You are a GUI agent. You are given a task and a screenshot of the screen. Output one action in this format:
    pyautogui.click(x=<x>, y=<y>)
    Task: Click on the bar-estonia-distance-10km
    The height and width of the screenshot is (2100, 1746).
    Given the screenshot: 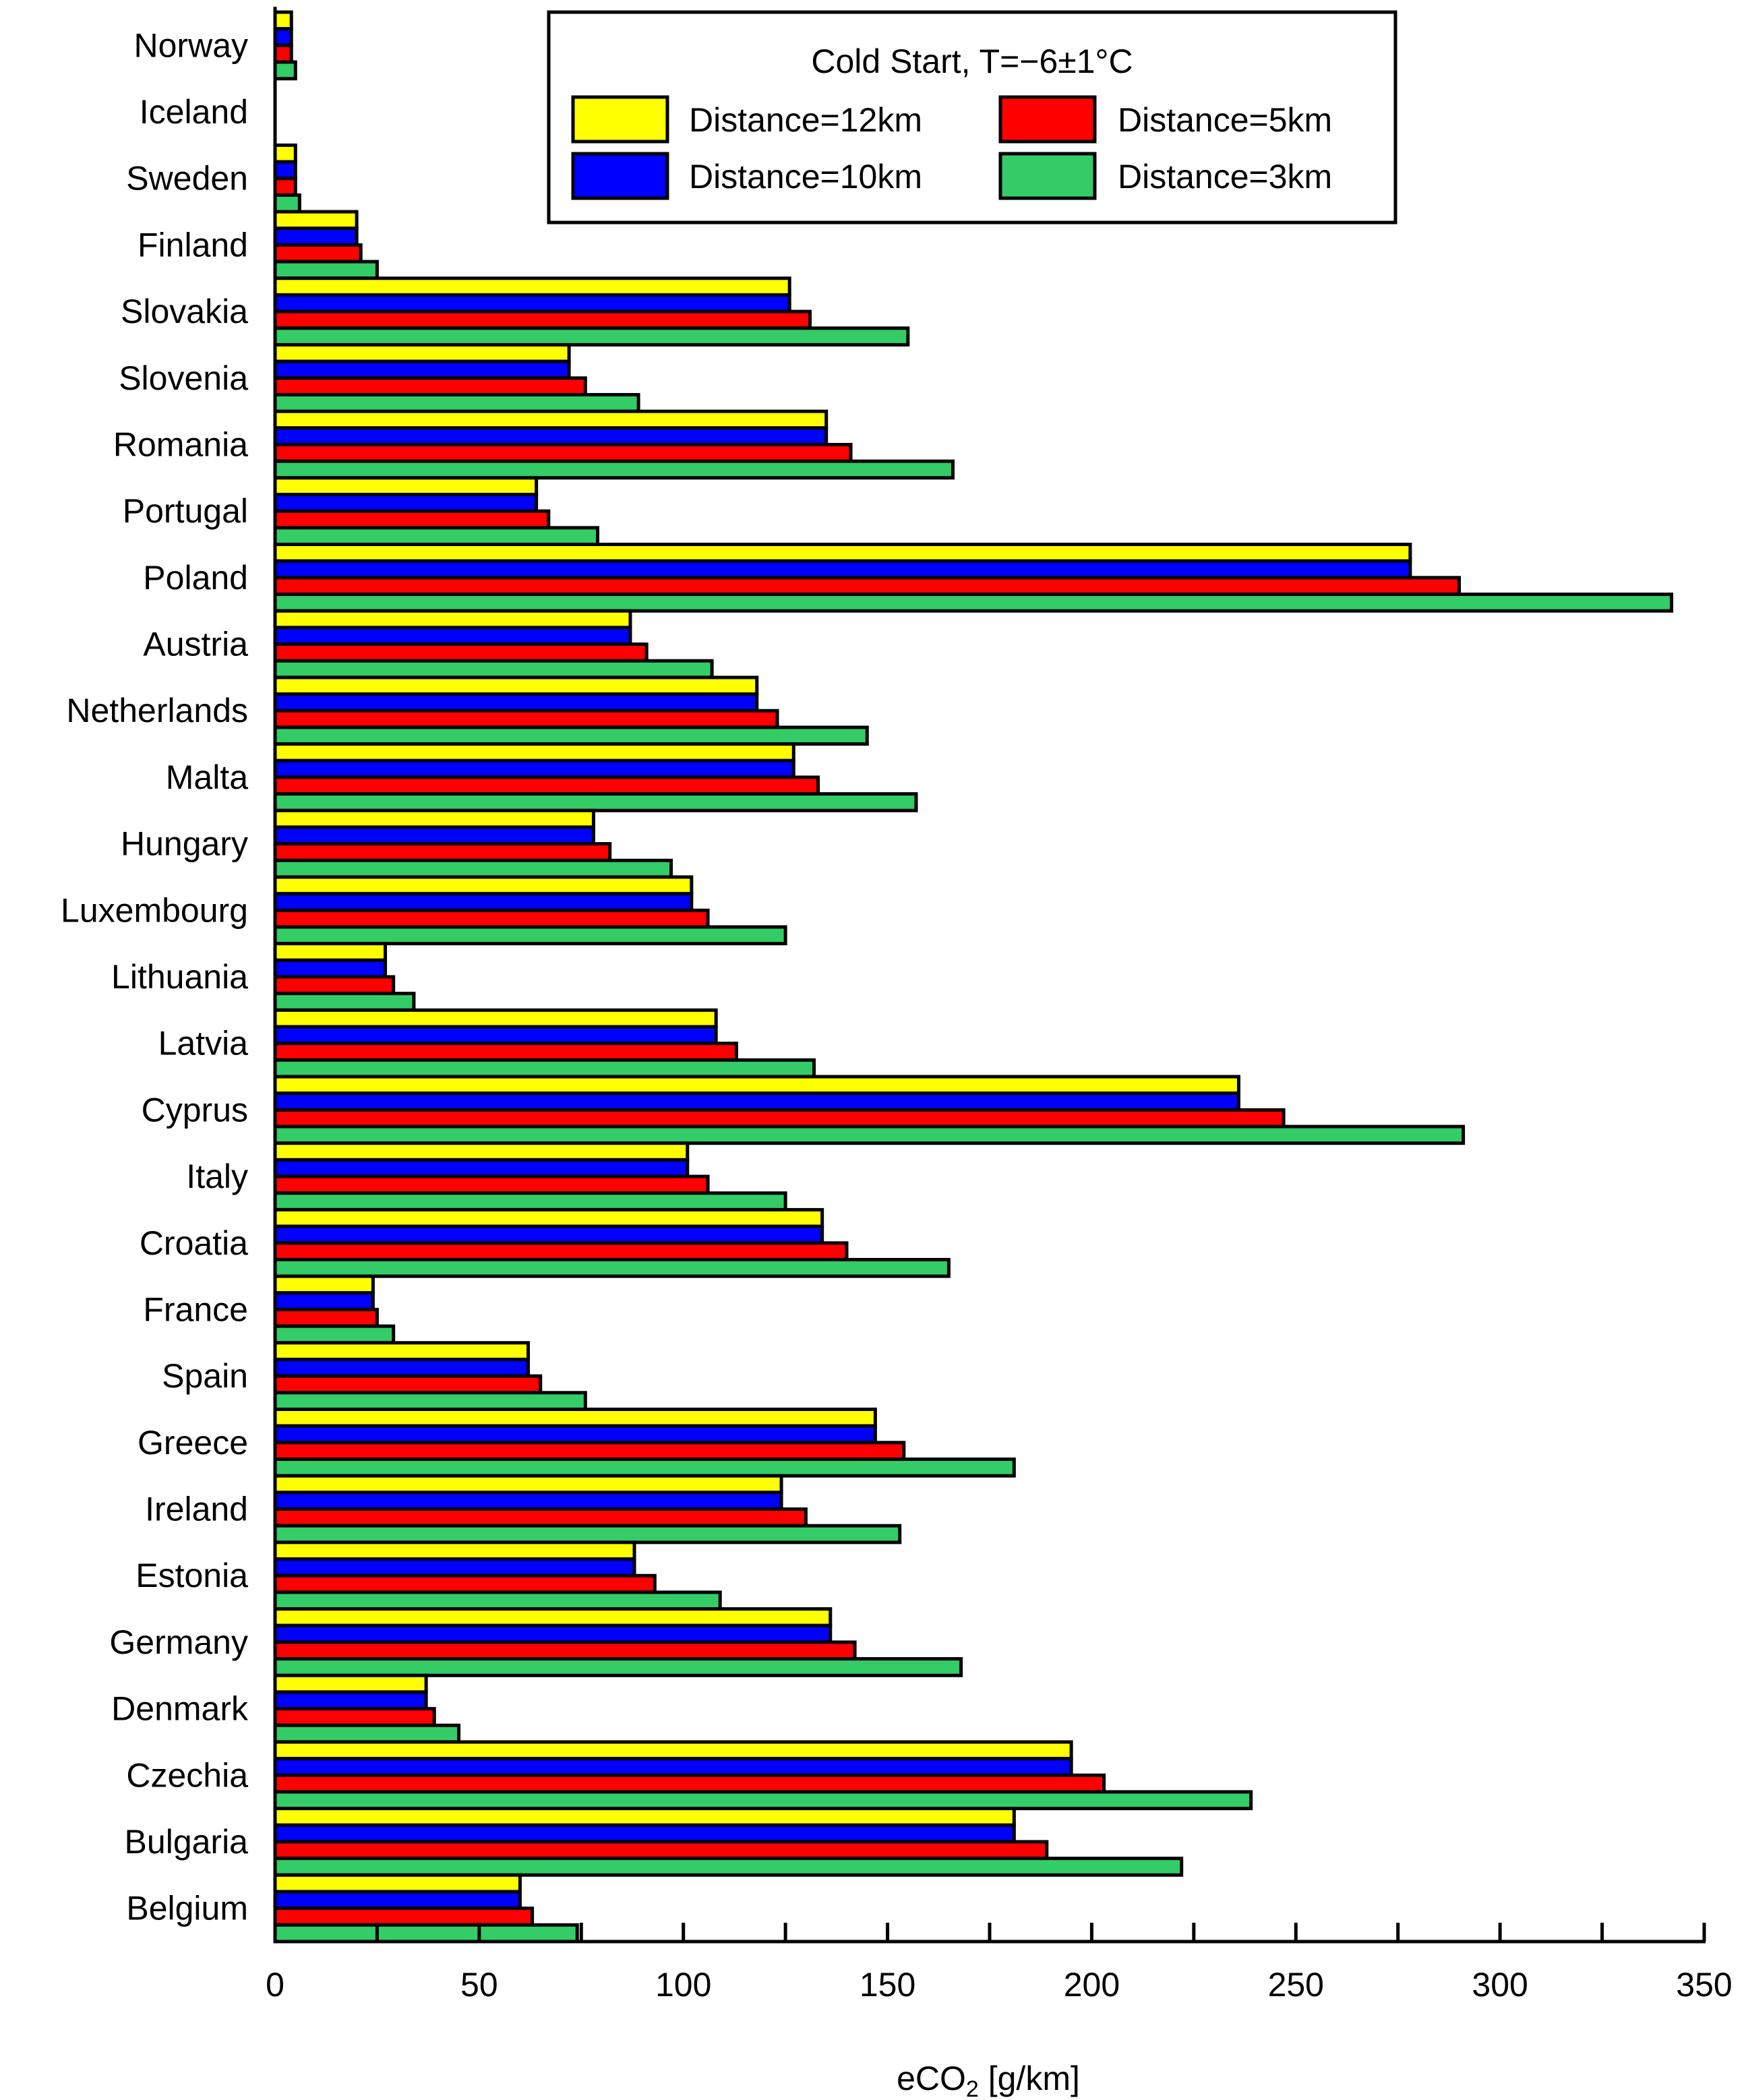 What is the action you would take?
    pyautogui.click(x=454, y=1567)
    